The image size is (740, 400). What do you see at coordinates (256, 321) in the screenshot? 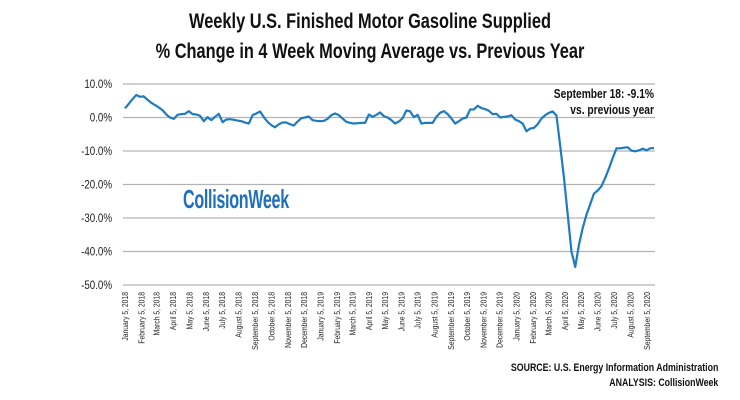
I see `x-tick-label: September 5, 2018` at bounding box center [256, 321].